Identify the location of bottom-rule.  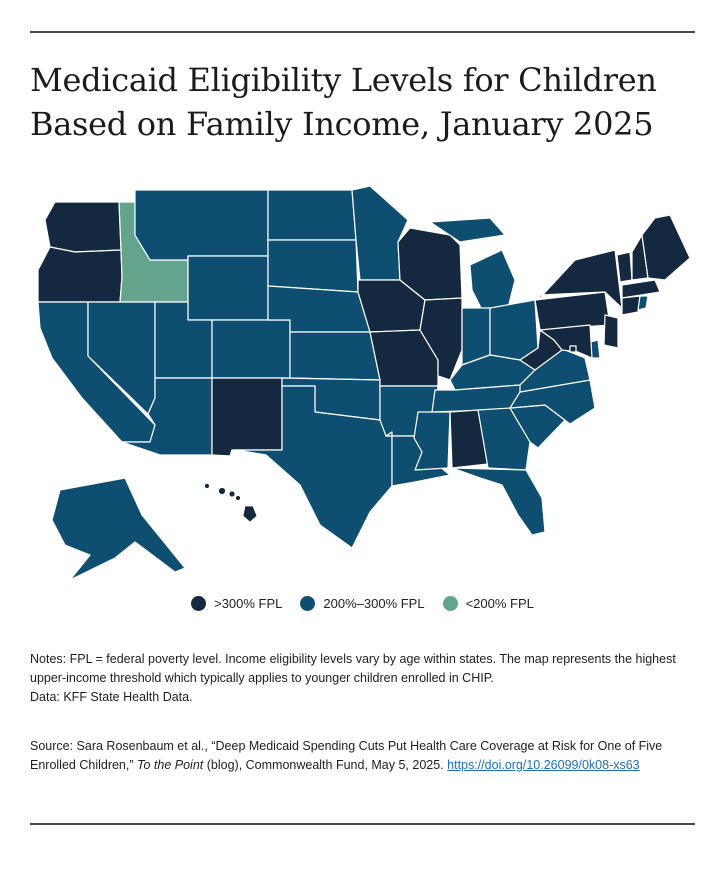
(362, 824).